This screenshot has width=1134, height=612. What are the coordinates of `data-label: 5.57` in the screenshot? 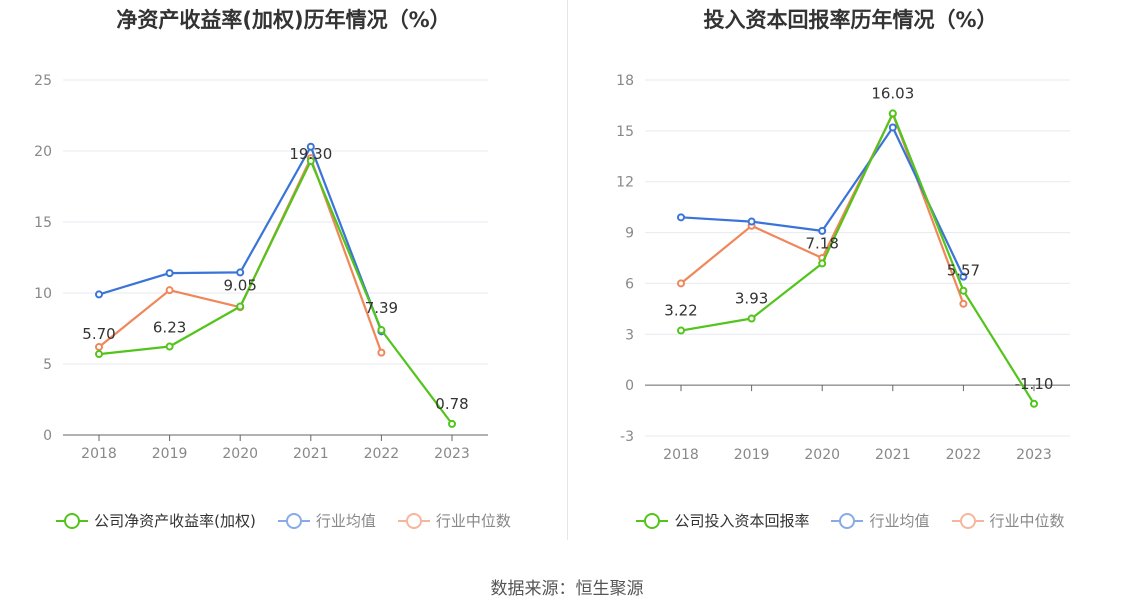 It's located at (963, 271).